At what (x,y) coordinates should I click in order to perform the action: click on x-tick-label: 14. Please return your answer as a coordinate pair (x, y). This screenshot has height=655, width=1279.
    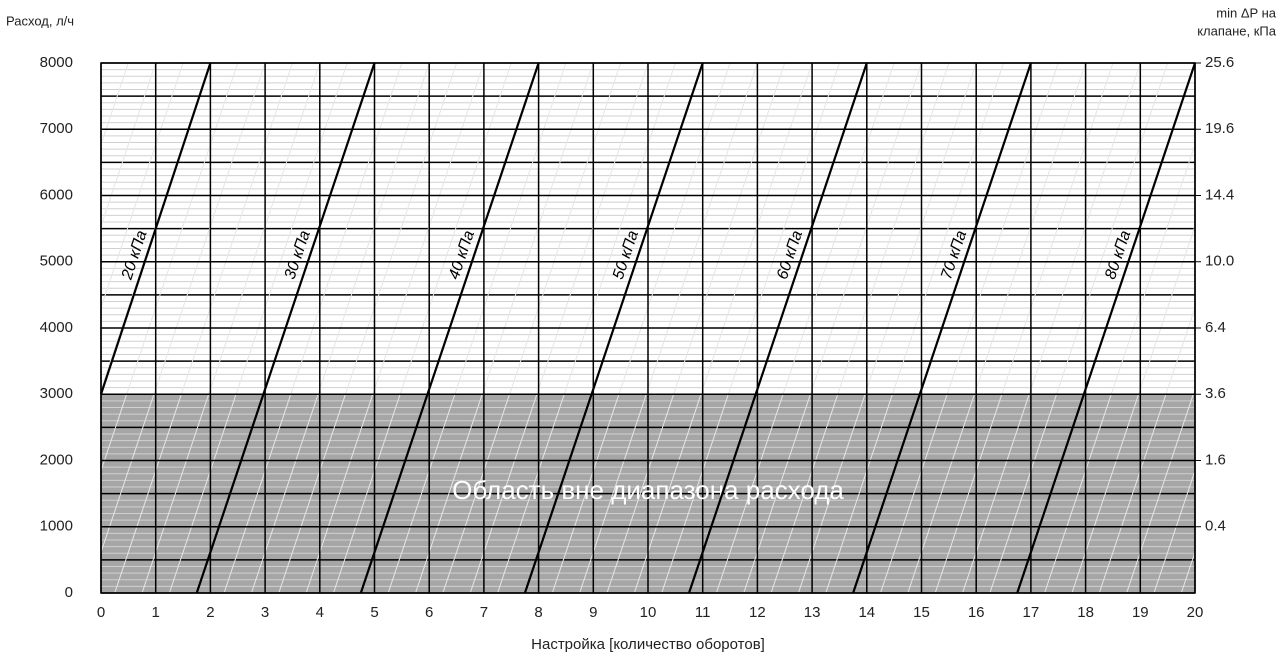
    Looking at the image, I should click on (866, 612).